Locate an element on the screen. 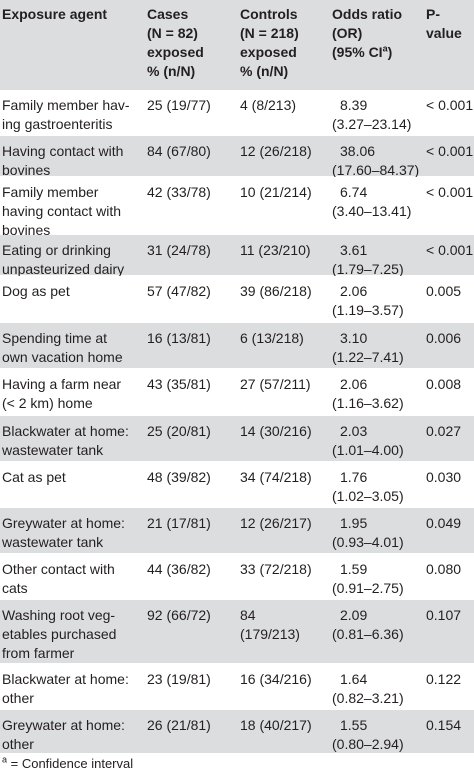  confidence-interval-value: (1.79–7.25) is located at coordinates (368, 269).